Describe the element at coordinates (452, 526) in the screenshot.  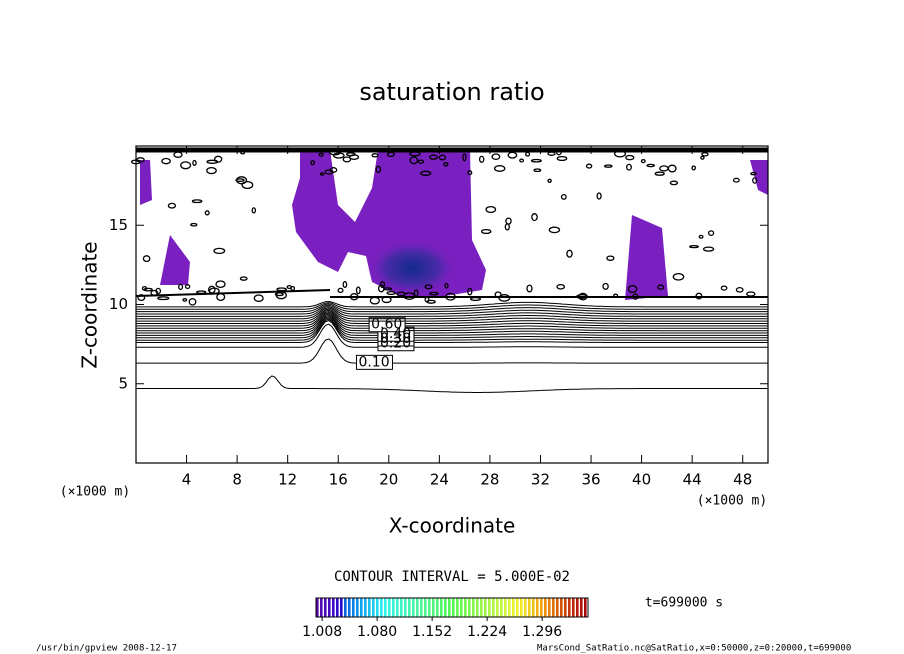
I see `x-axis-label: X-coordinate` at that location.